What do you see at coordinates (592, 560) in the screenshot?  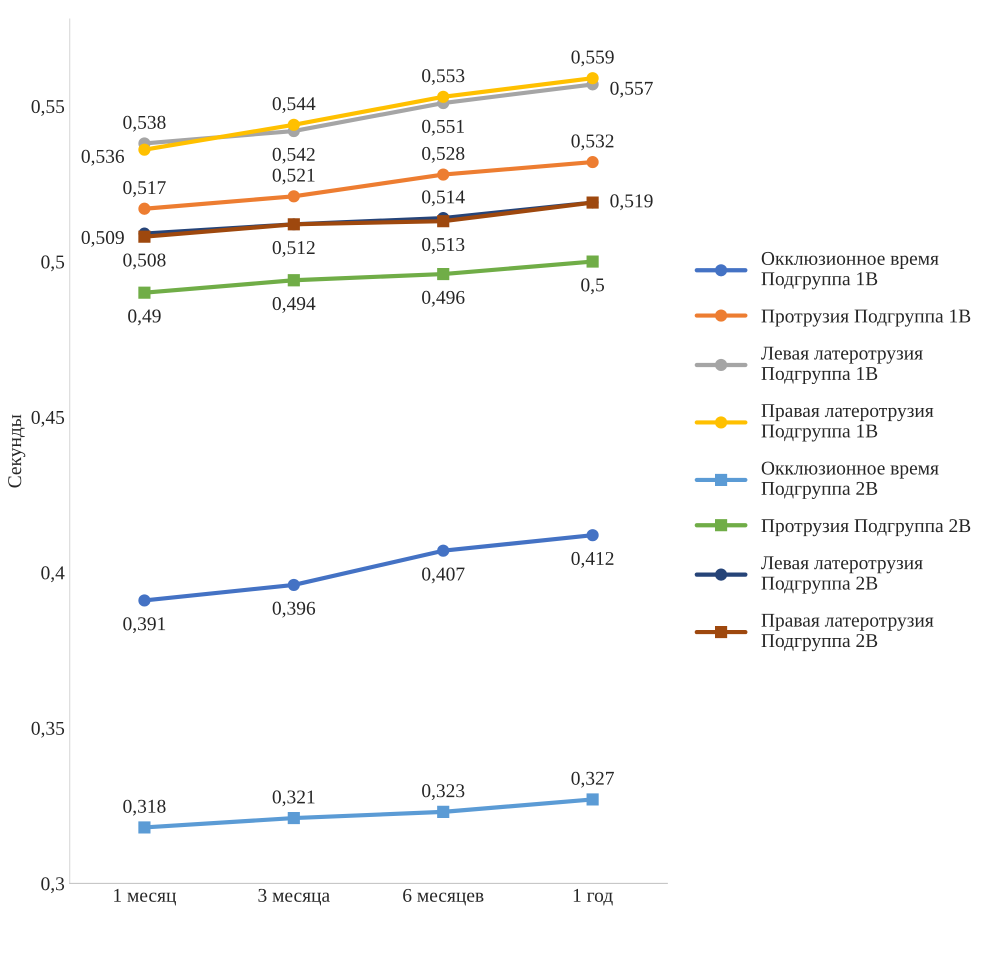 I see `data-label: 0,412` at bounding box center [592, 560].